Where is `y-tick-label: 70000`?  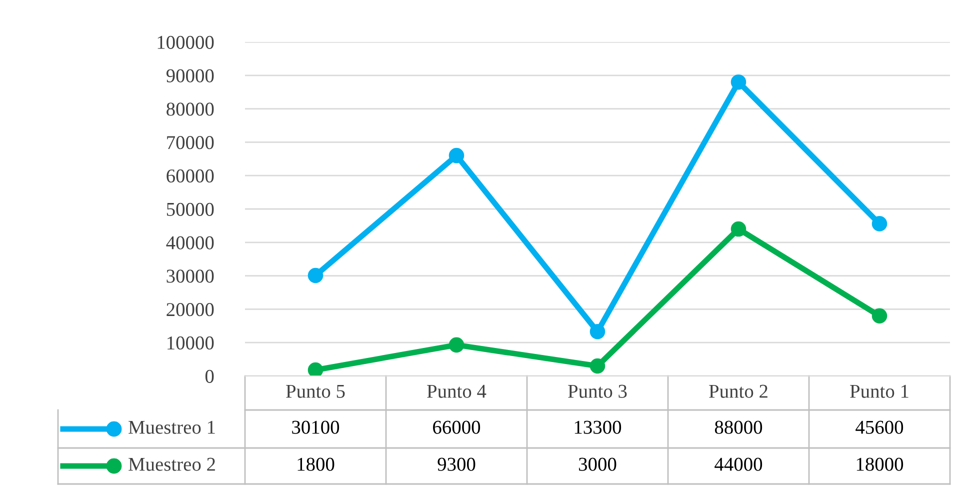
y-tick-label: 70000 is located at coordinates (190, 143).